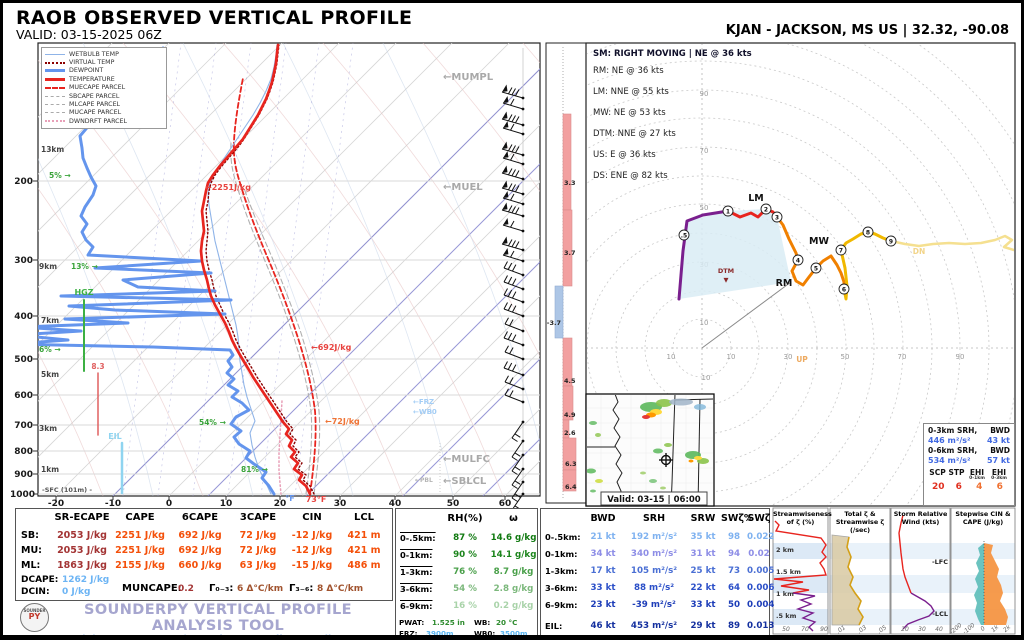 This screenshot has width=1024, height=640. I want to click on radar-inset: Valid: 03-15 | 06:00, so click(650, 450).